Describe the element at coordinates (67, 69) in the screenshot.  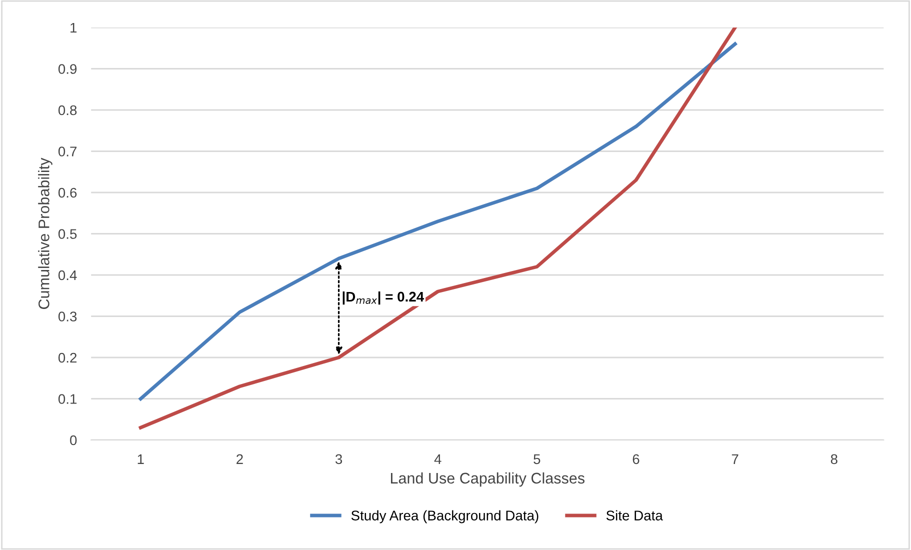
I see `y-tick-label: 0.9` at that location.